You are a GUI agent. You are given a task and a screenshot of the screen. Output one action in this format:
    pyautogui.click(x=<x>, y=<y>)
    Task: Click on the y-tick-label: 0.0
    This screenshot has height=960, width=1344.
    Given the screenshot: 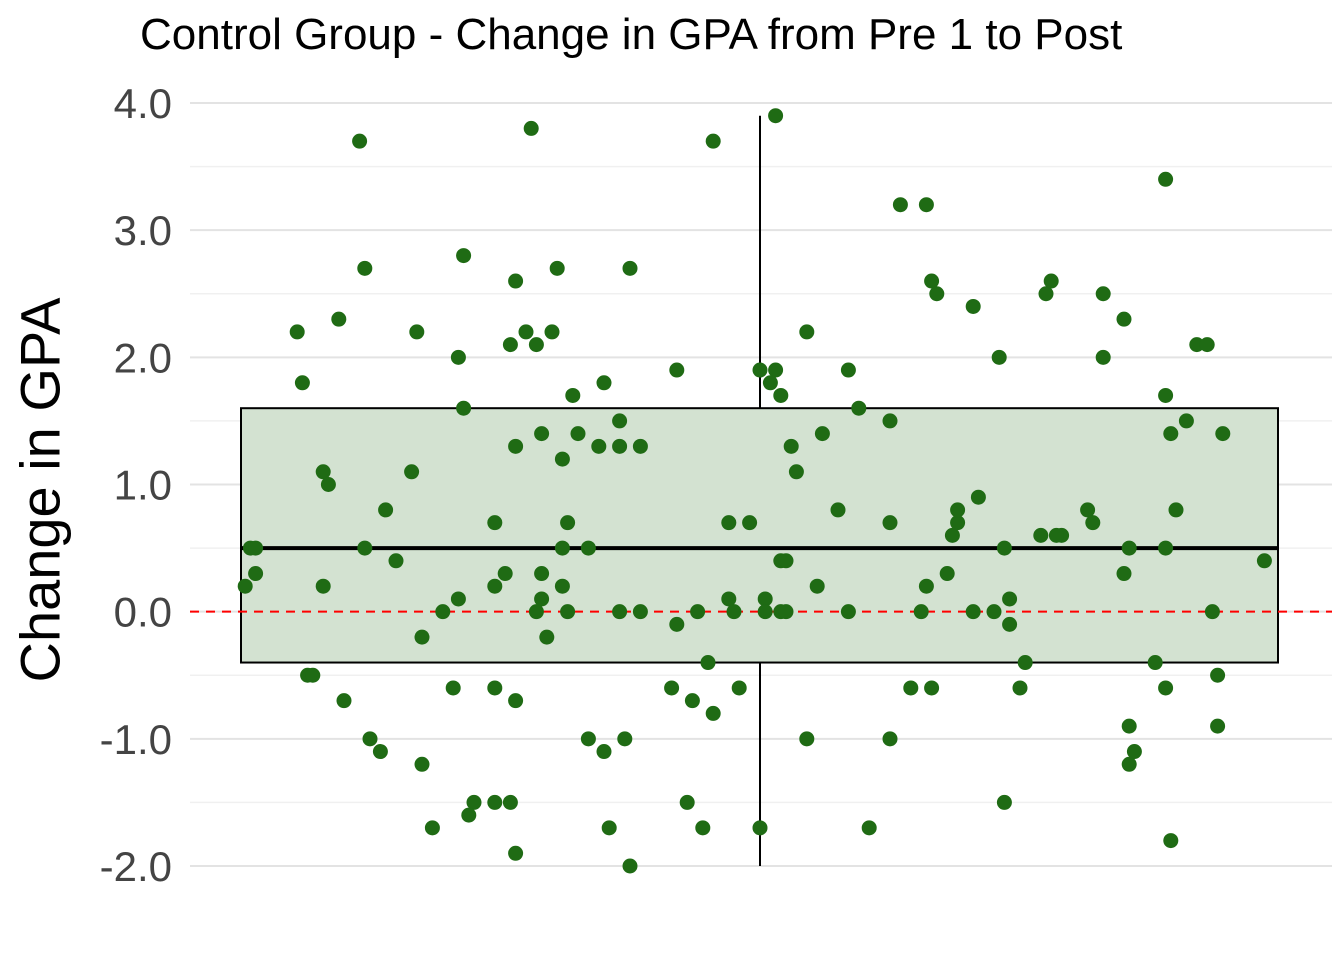 What is the action you would take?
    pyautogui.click(x=143, y=612)
    